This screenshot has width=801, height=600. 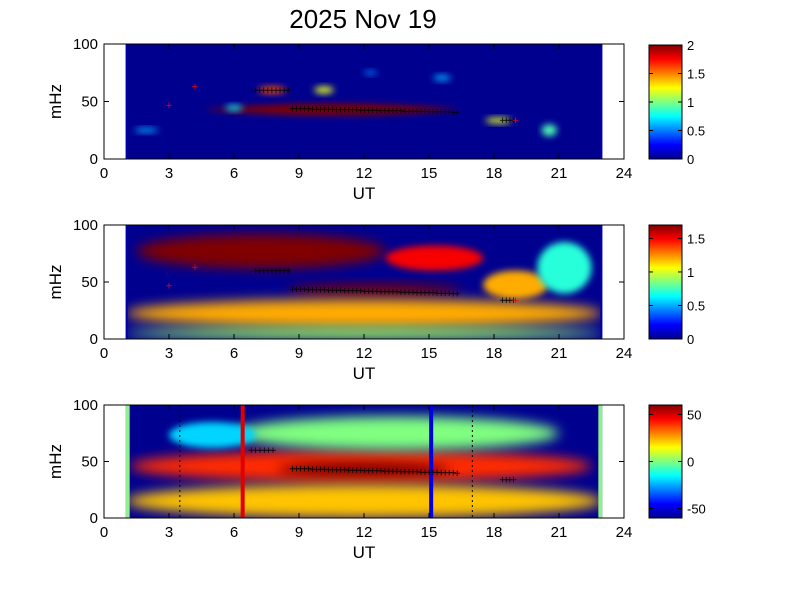 I want to click on x-tick-label: 15, so click(x=429, y=353).